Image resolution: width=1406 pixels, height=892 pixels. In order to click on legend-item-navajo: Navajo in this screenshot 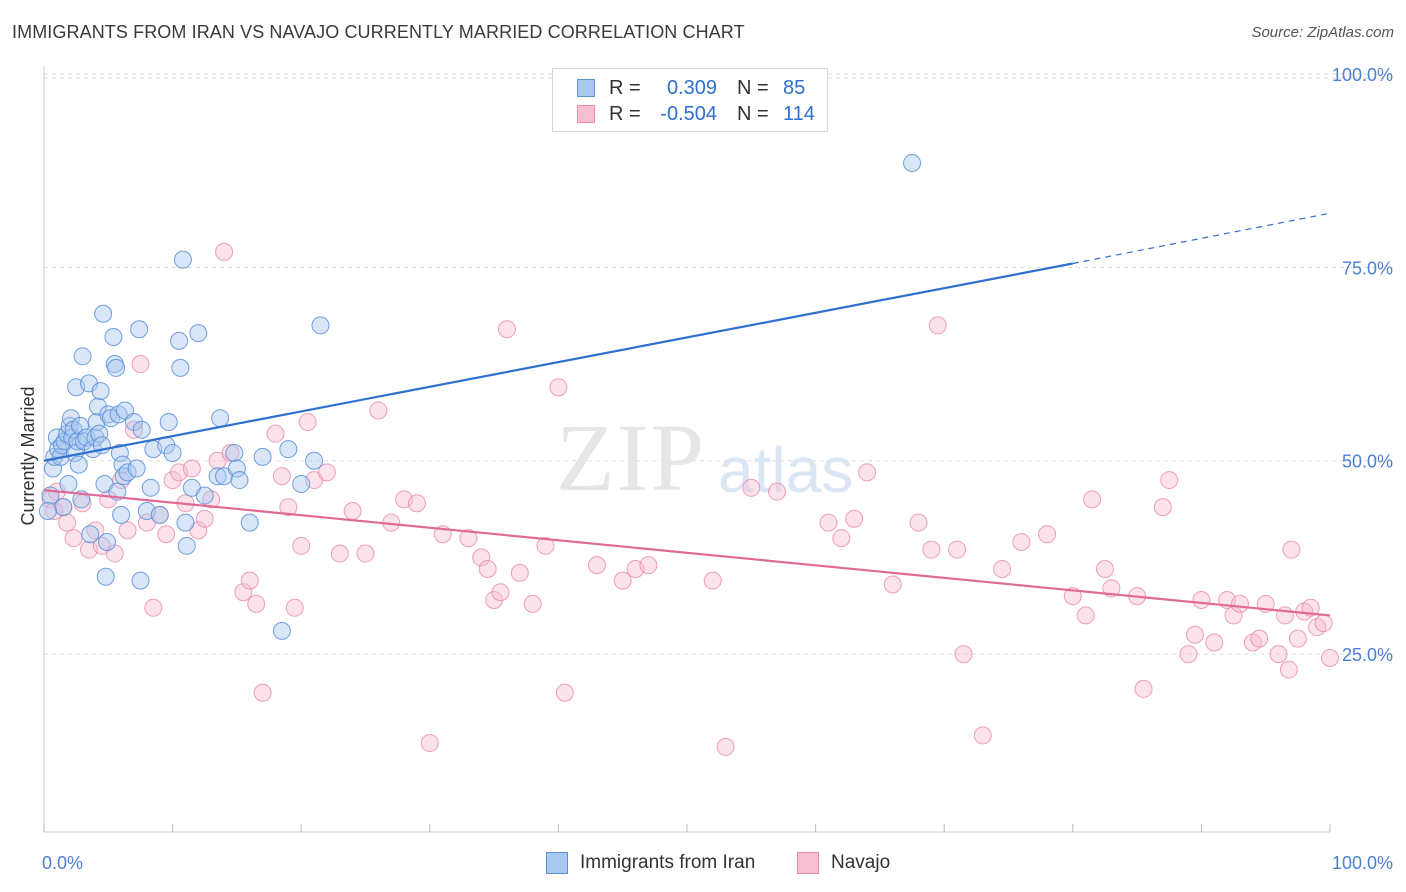, I will do `click(843, 863)`.